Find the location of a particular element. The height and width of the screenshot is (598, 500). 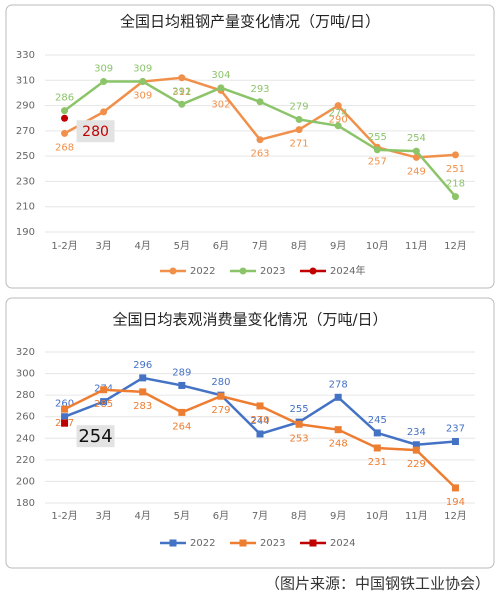

value-label: 264 is located at coordinates (181, 426).